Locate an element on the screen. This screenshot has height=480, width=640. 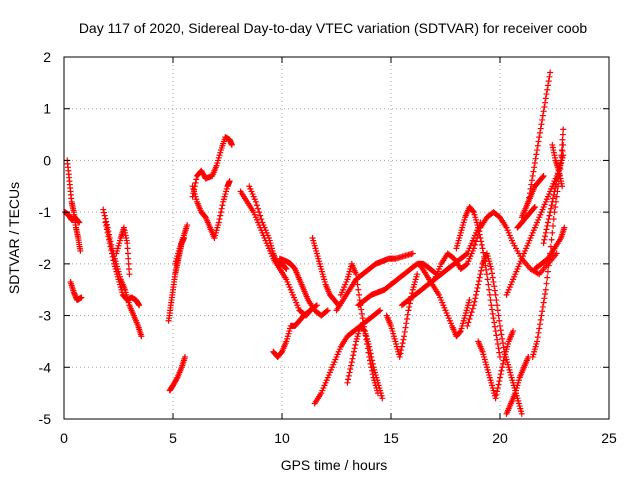
series-arc8 is located at coordinates (181, 244).